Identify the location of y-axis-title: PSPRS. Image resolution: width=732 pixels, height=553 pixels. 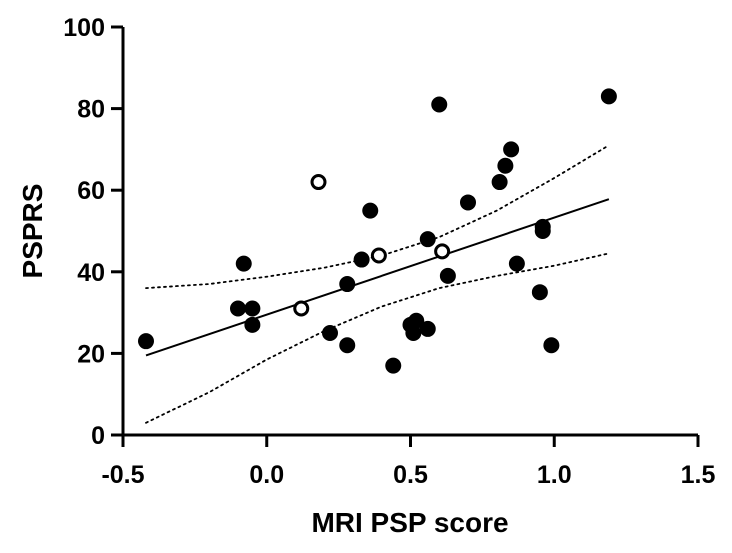
(32, 231).